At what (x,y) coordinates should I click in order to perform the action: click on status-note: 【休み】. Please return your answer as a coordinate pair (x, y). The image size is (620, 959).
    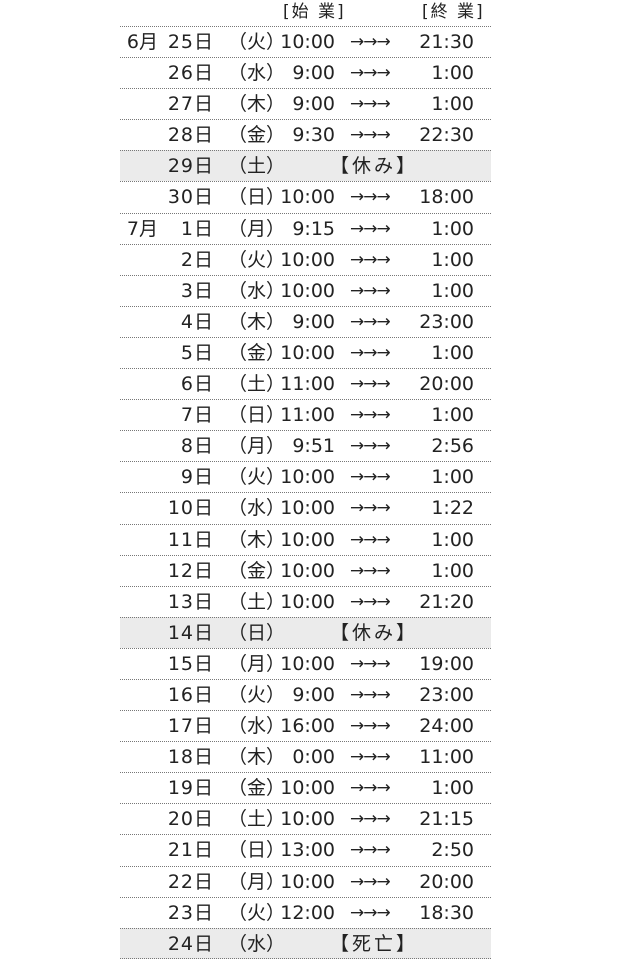
    Looking at the image, I should click on (374, 632).